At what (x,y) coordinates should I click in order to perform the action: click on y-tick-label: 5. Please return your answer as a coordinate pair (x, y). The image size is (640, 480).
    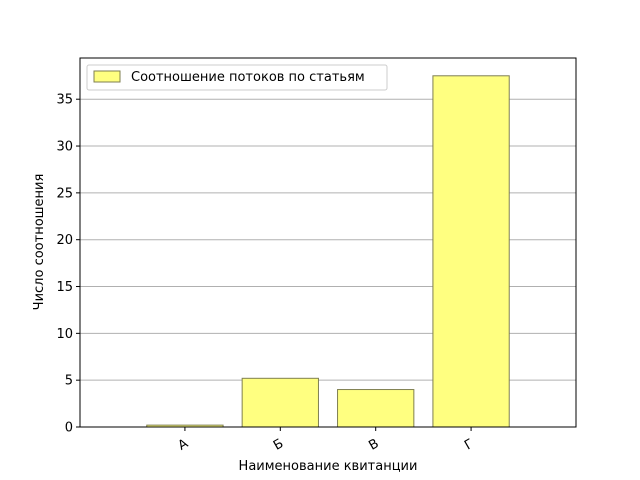
    Looking at the image, I should click on (69, 381).